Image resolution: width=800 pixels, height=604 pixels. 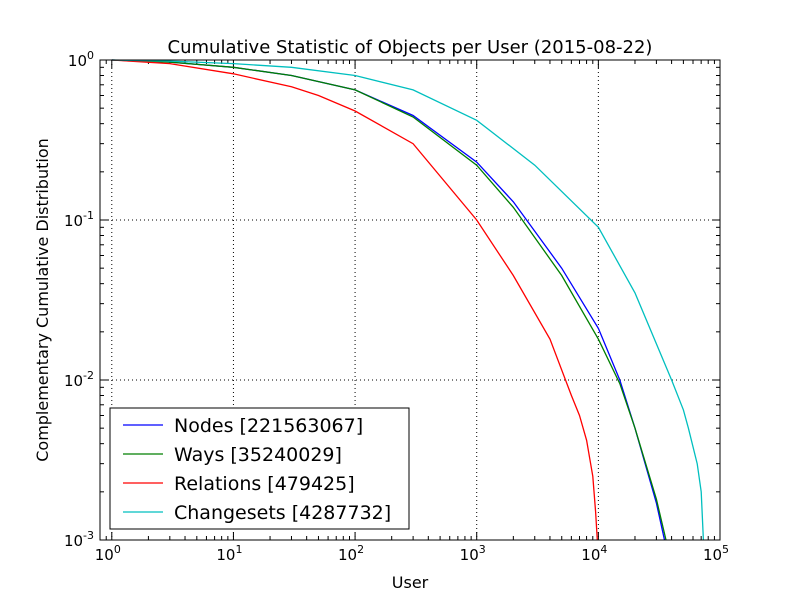 I want to click on x-tick-label: 10⁴, so click(x=594, y=553).